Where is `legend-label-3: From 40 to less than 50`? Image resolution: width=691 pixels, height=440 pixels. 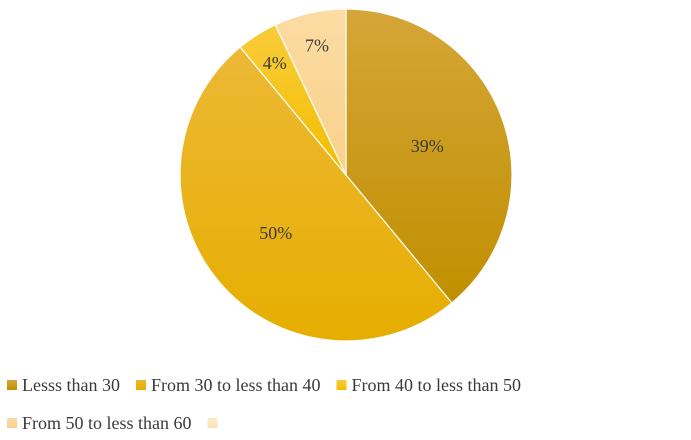
legend-label-3: From 40 to less than 50 is located at coordinates (437, 385).